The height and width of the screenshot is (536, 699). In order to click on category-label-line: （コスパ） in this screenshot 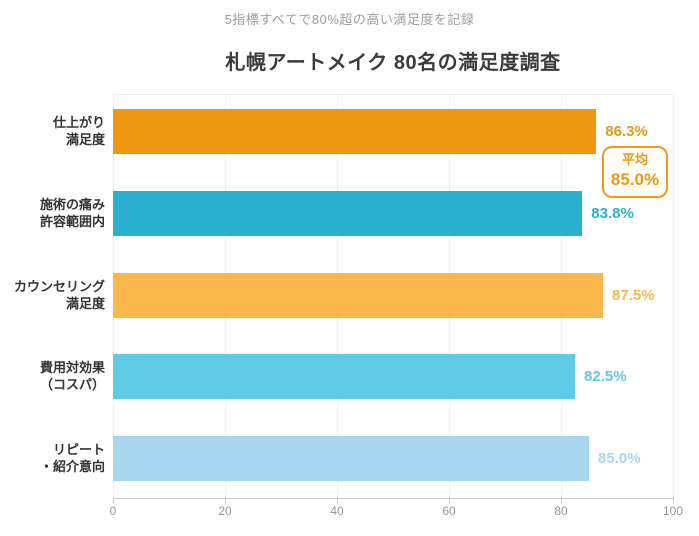, I will do `click(72, 384)`.